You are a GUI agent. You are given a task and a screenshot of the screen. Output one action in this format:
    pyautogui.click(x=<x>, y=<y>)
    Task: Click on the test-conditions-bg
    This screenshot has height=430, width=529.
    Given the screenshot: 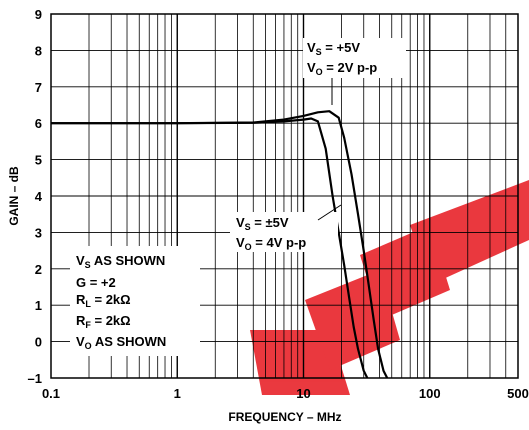 What is the action you would take?
    pyautogui.click(x=135, y=301)
    